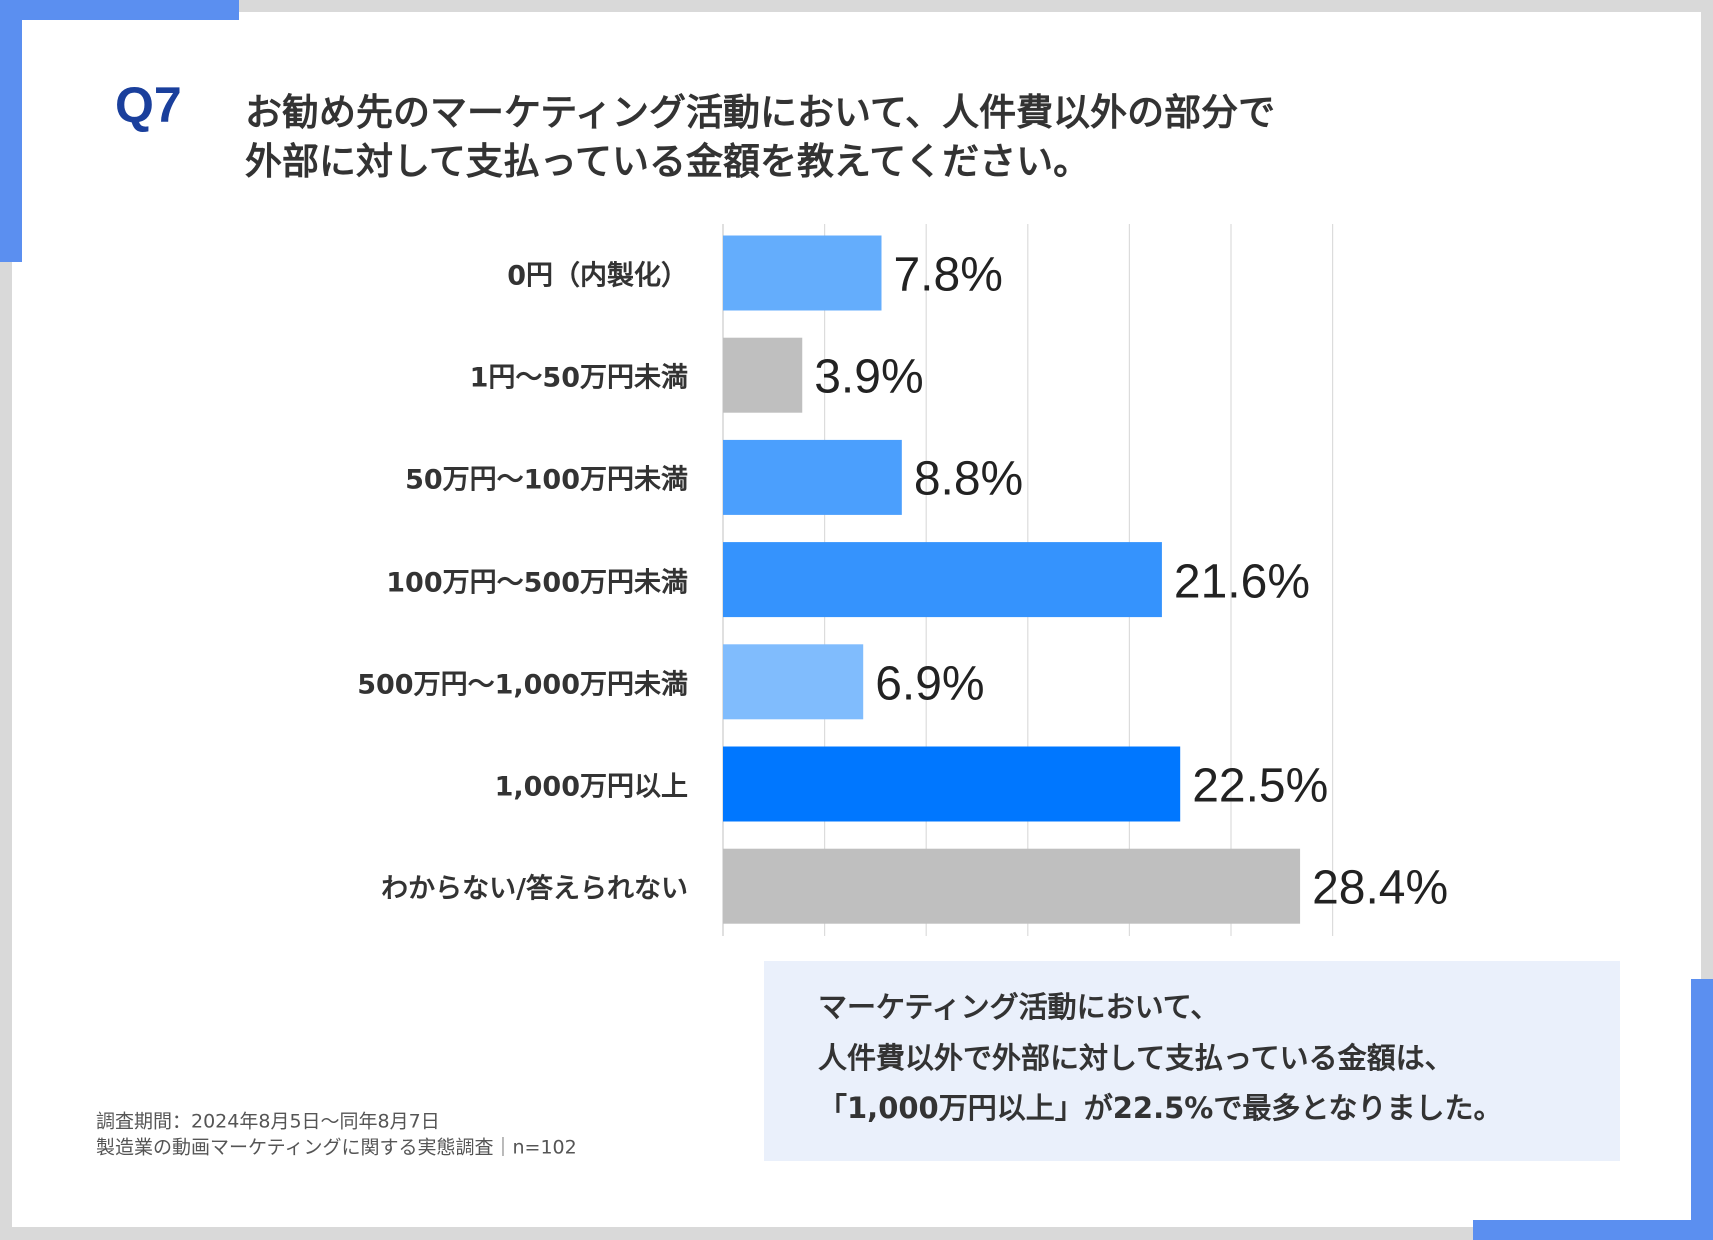 The image size is (1713, 1240). Describe the element at coordinates (336, 1147) in the screenshot. I see `footer-survey: 製造業の動画マーケティングに関する実態調査｜n=102` at that location.